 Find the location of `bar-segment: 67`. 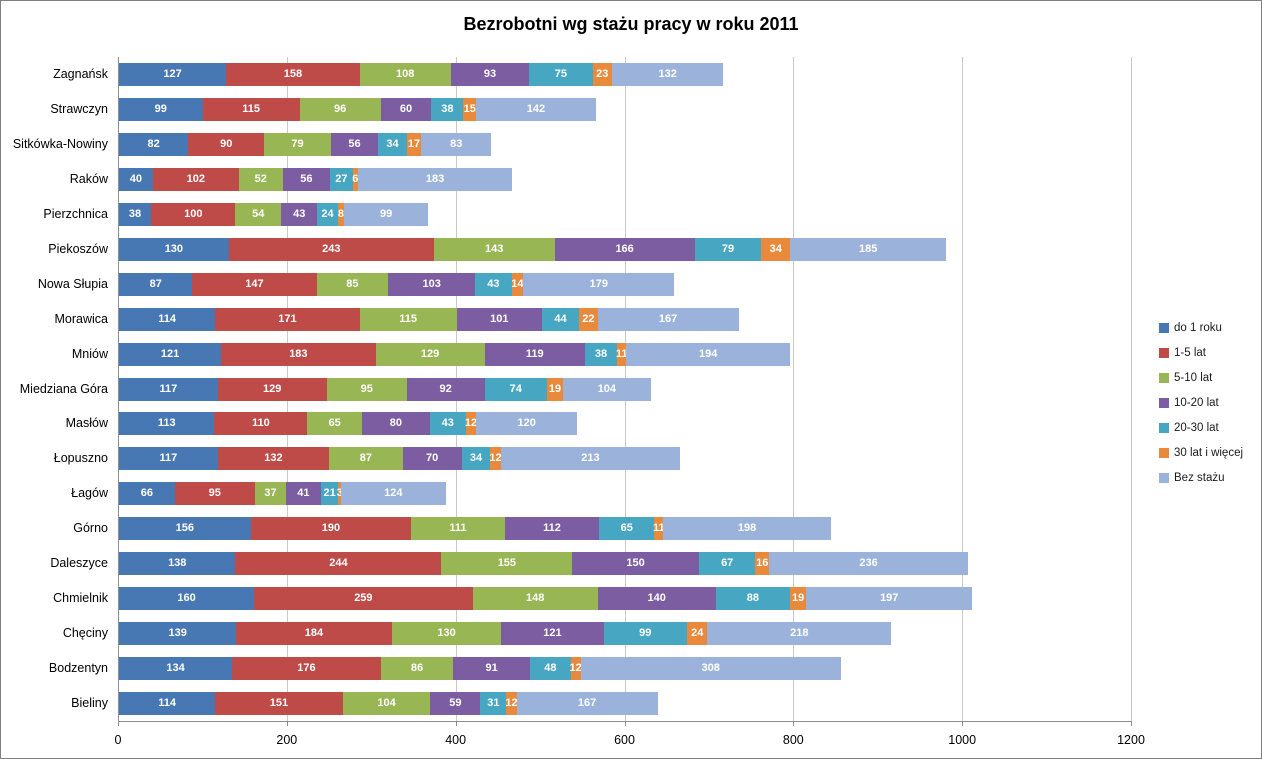

bar-segment: 67 is located at coordinates (727, 564).